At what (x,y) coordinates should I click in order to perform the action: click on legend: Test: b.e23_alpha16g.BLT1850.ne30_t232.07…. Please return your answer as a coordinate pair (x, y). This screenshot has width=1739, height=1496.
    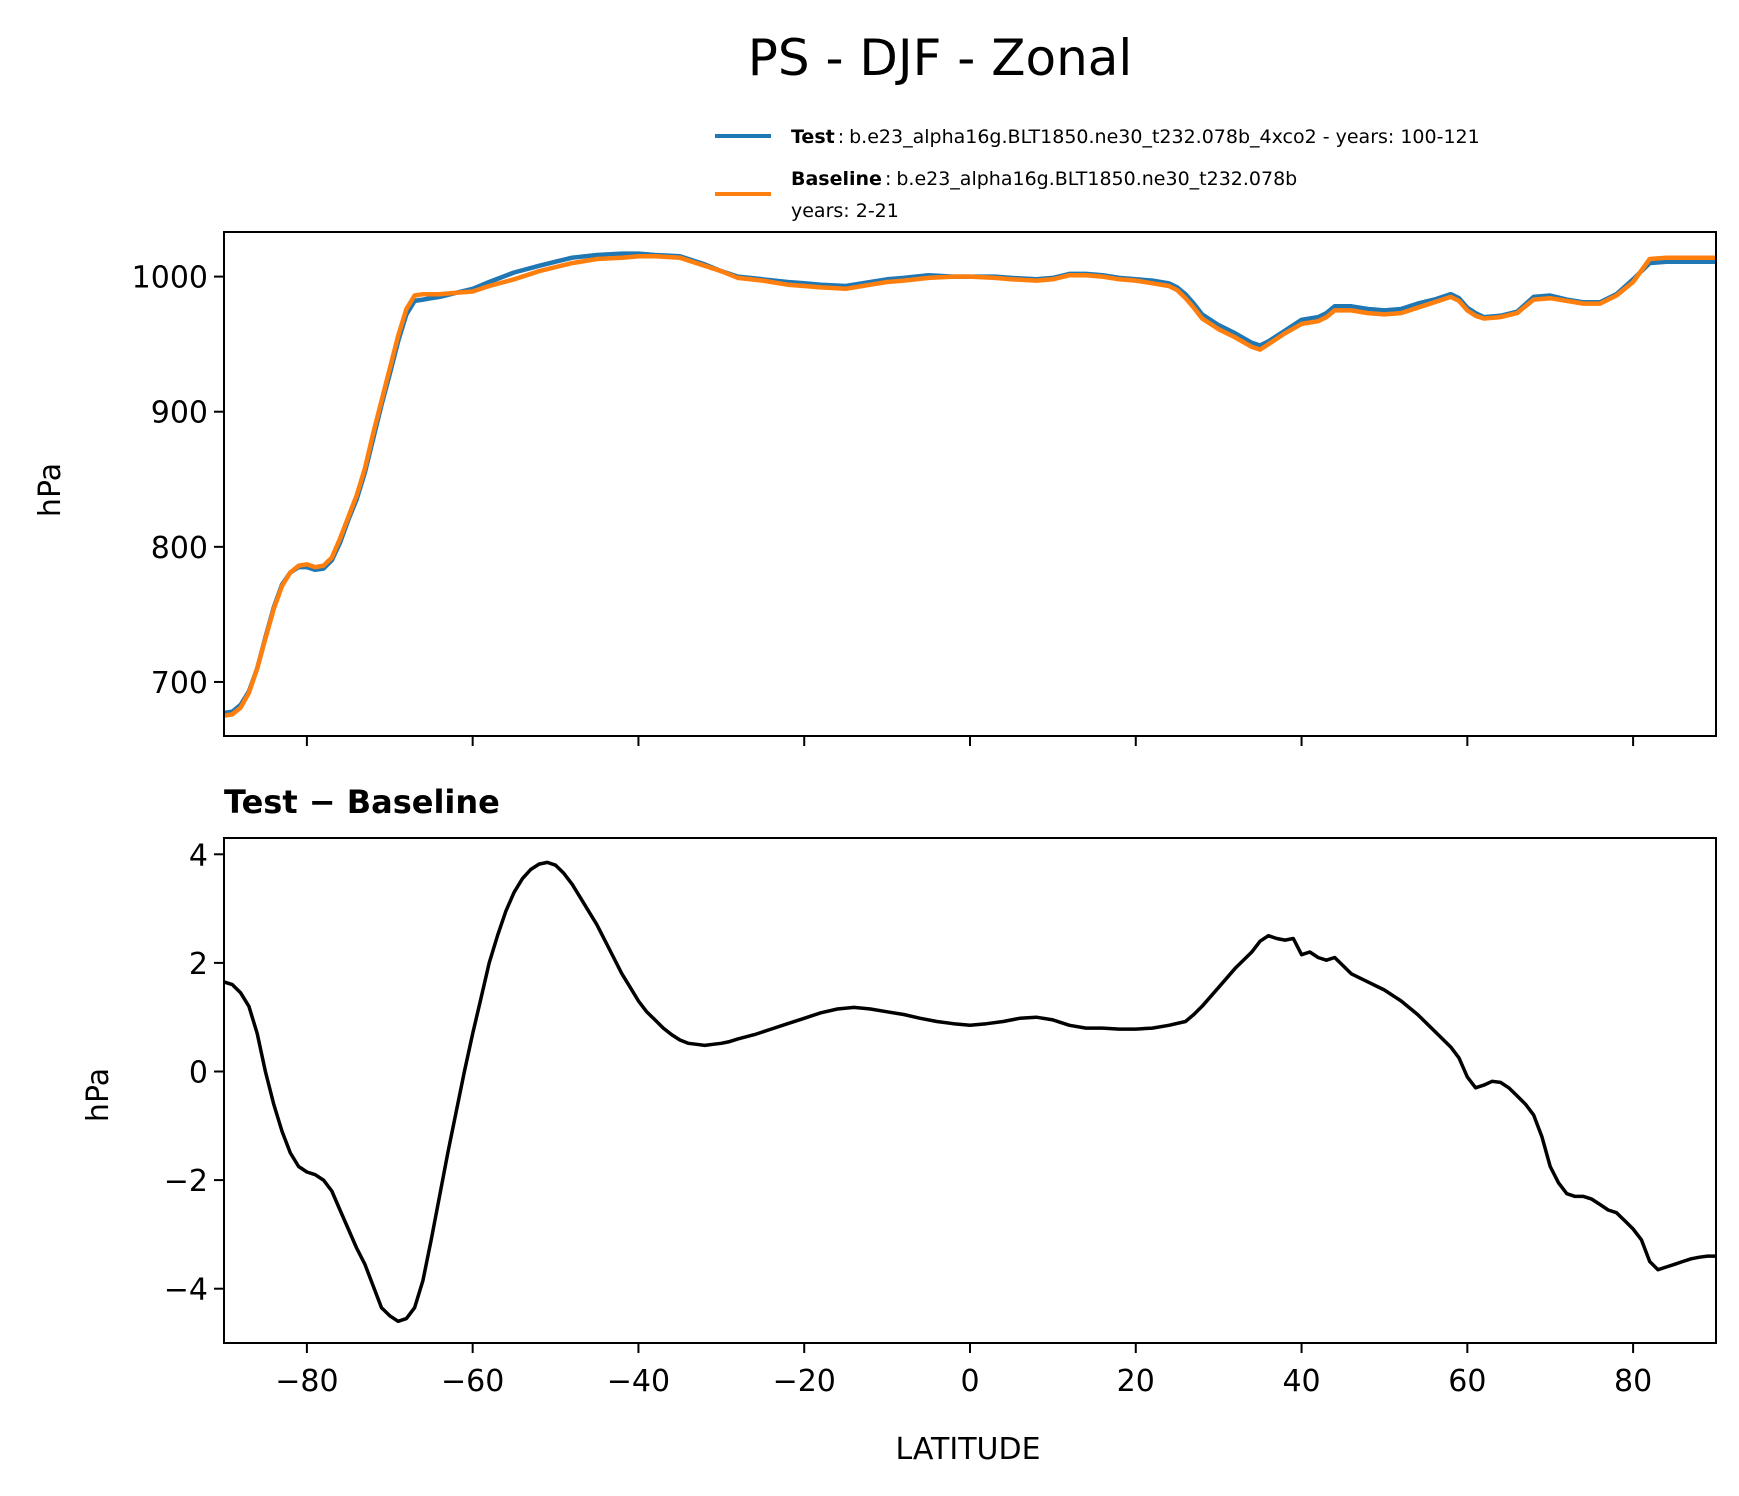
    Looking at the image, I should click on (1097, 174).